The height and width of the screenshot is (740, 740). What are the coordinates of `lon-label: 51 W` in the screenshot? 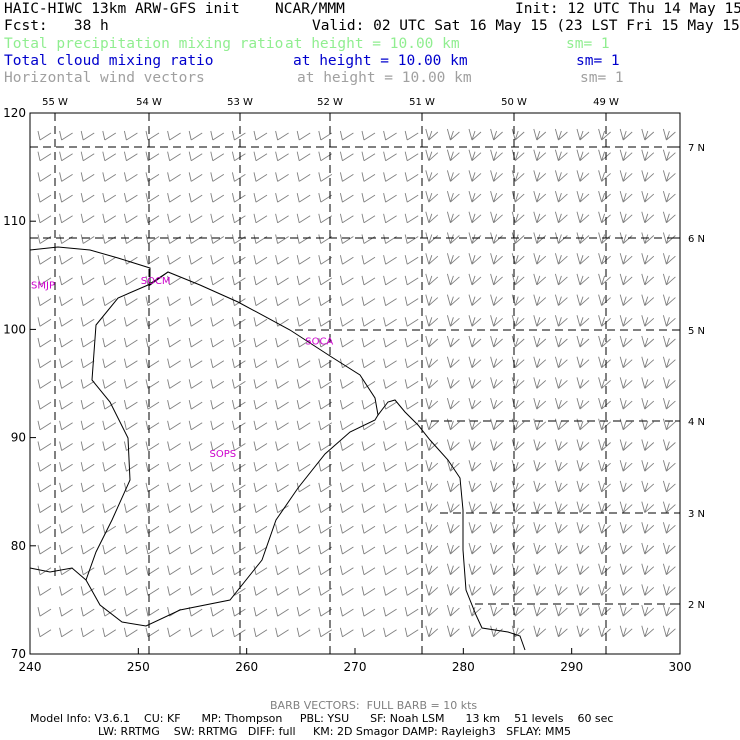 It's located at (422, 102).